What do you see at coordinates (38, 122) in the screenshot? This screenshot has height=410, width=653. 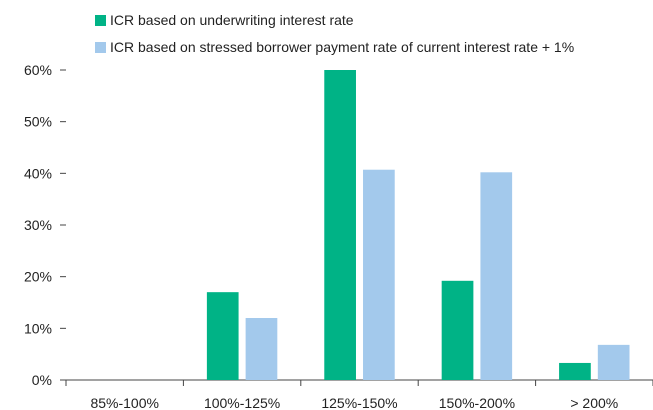 I see `y-tick-label: 50%` at bounding box center [38, 122].